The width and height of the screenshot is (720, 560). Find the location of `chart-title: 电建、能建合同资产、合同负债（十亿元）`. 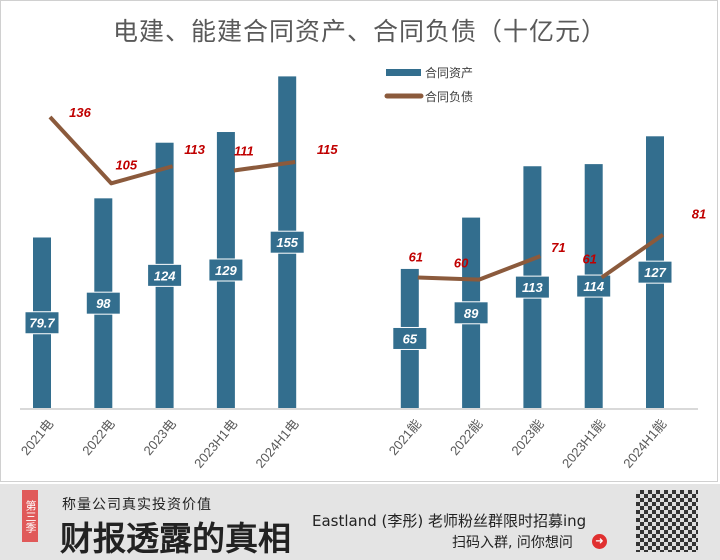

chart-title: 电建、能建合同资产、合同负债（十亿元） is located at coordinates (359, 31).